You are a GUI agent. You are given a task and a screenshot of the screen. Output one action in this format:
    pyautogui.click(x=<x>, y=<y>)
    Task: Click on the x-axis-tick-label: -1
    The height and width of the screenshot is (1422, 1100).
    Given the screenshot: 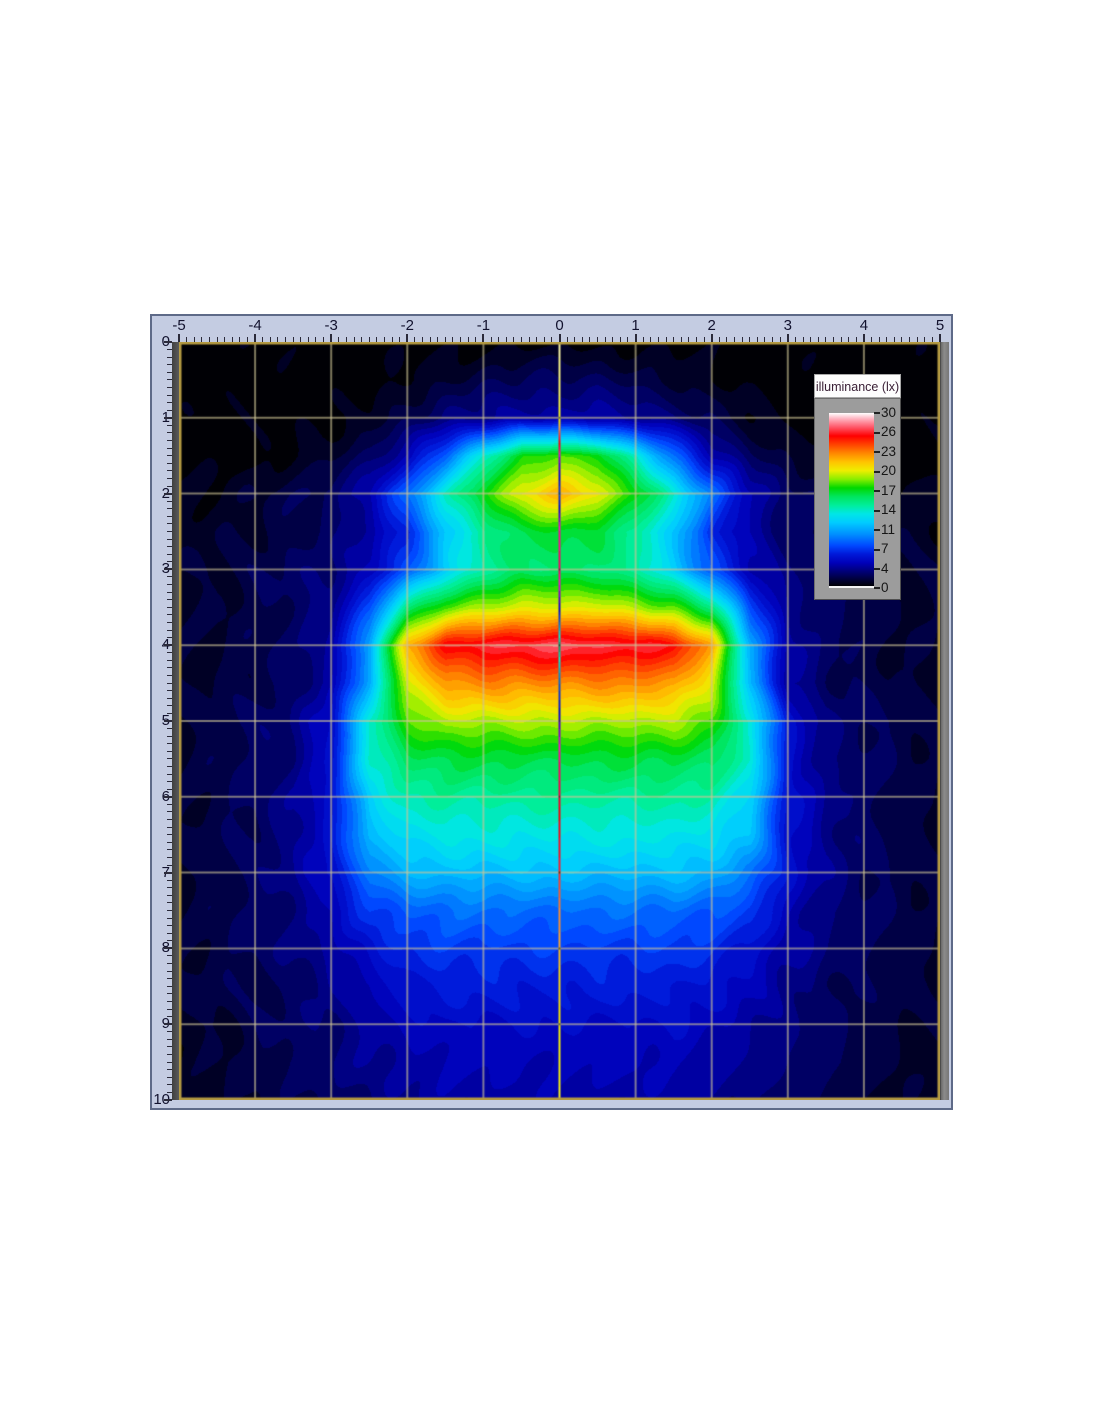 What is the action you would take?
    pyautogui.click(x=483, y=325)
    